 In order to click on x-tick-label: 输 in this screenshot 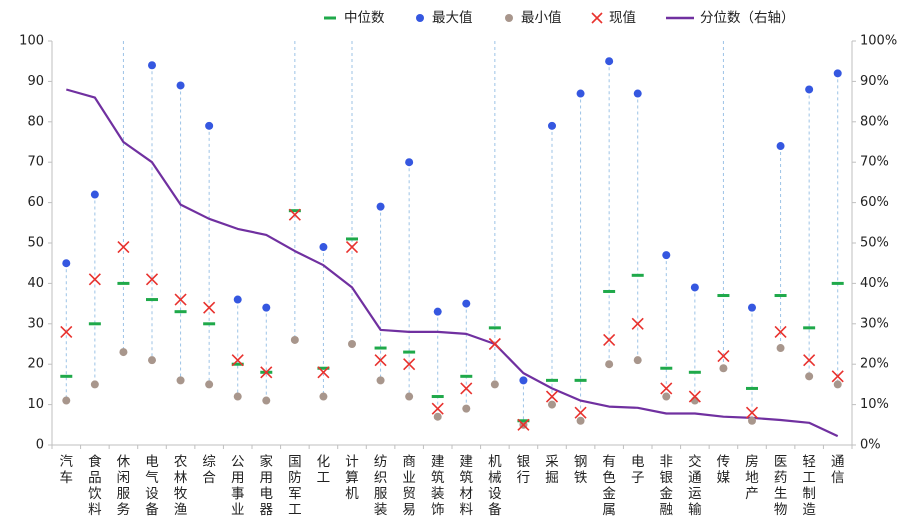, I will do `click(695, 510)`.